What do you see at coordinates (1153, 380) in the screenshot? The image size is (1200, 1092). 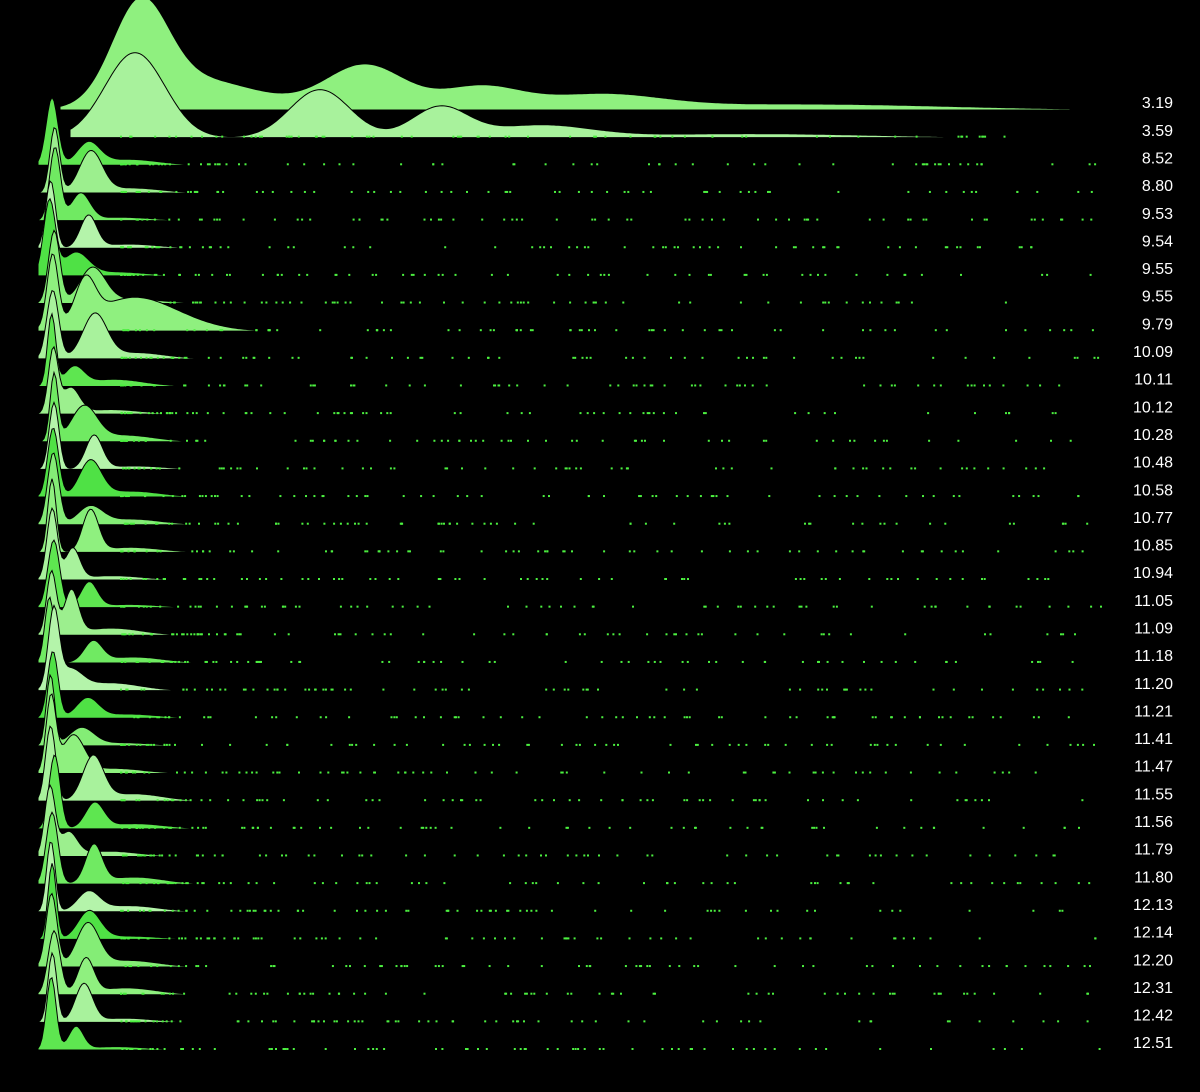 I see `row-label: 10.11` at bounding box center [1153, 380].